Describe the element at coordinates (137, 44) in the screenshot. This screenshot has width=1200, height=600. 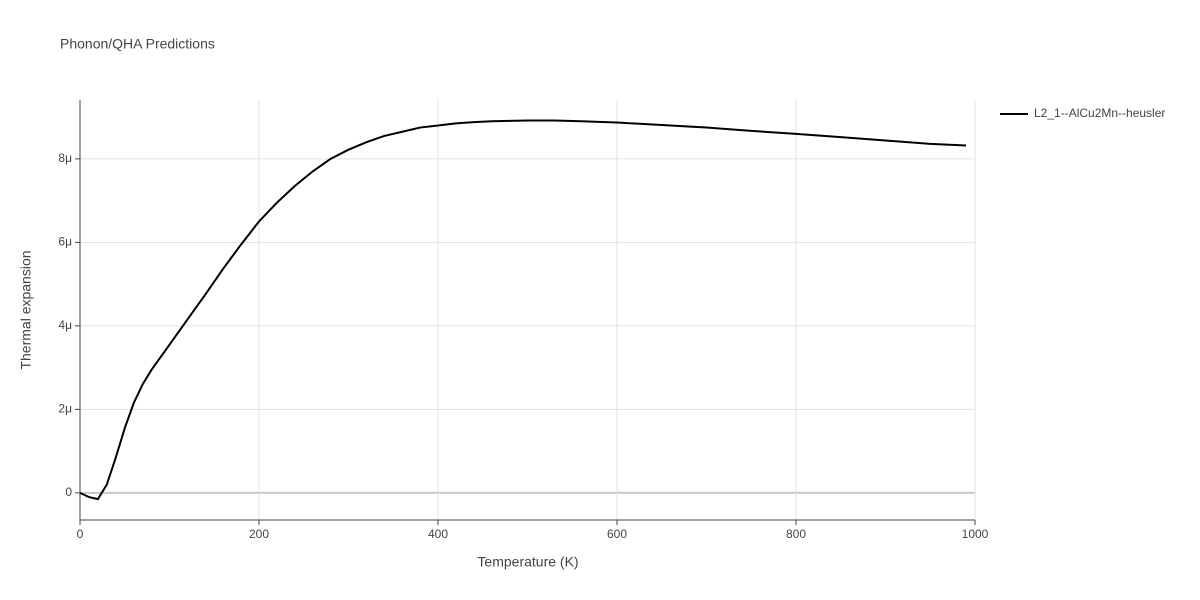
I see `chart-title: Phonon/QHA Predictions` at that location.